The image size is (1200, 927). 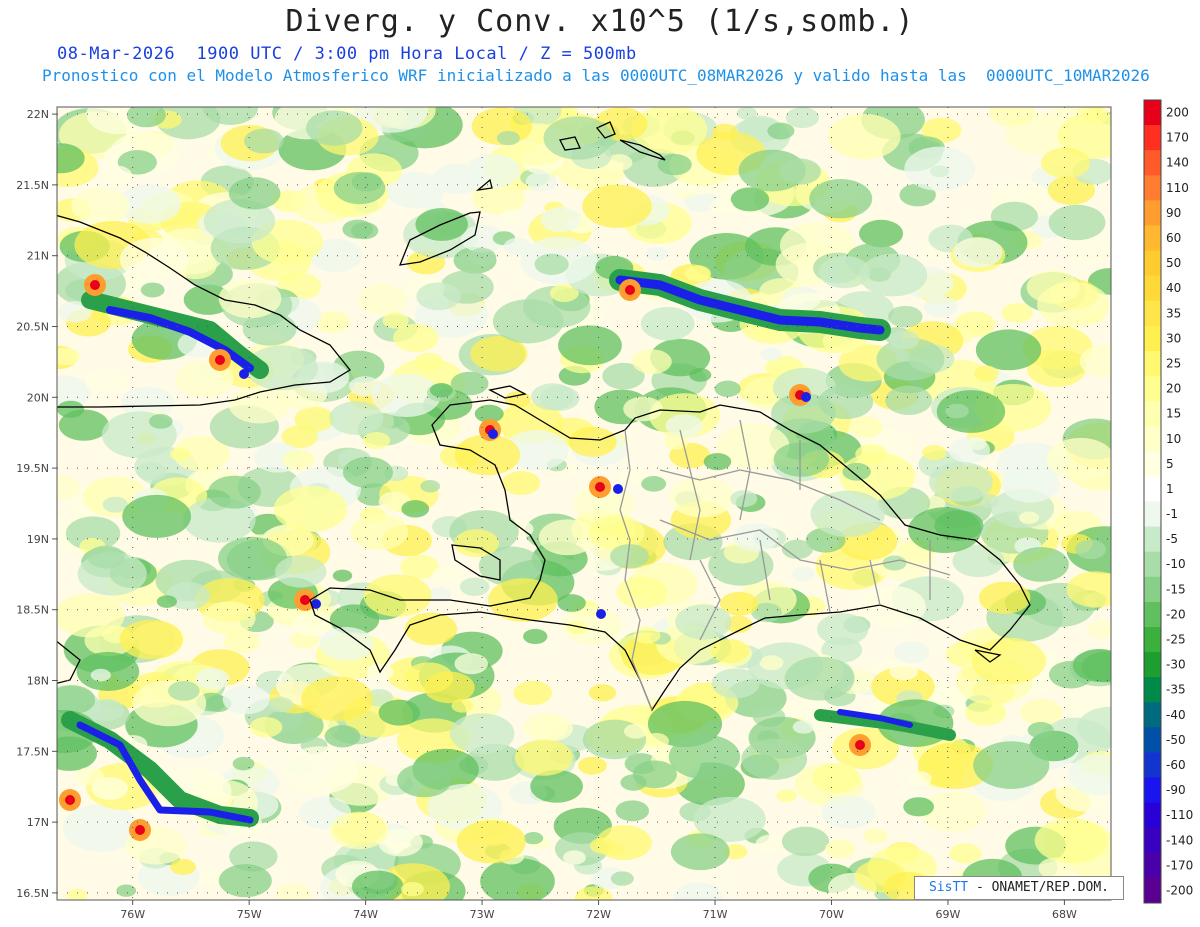 I want to click on map-title: Diverg. y Conv. x10^5 (1/s,somb.), so click(x=600, y=21).